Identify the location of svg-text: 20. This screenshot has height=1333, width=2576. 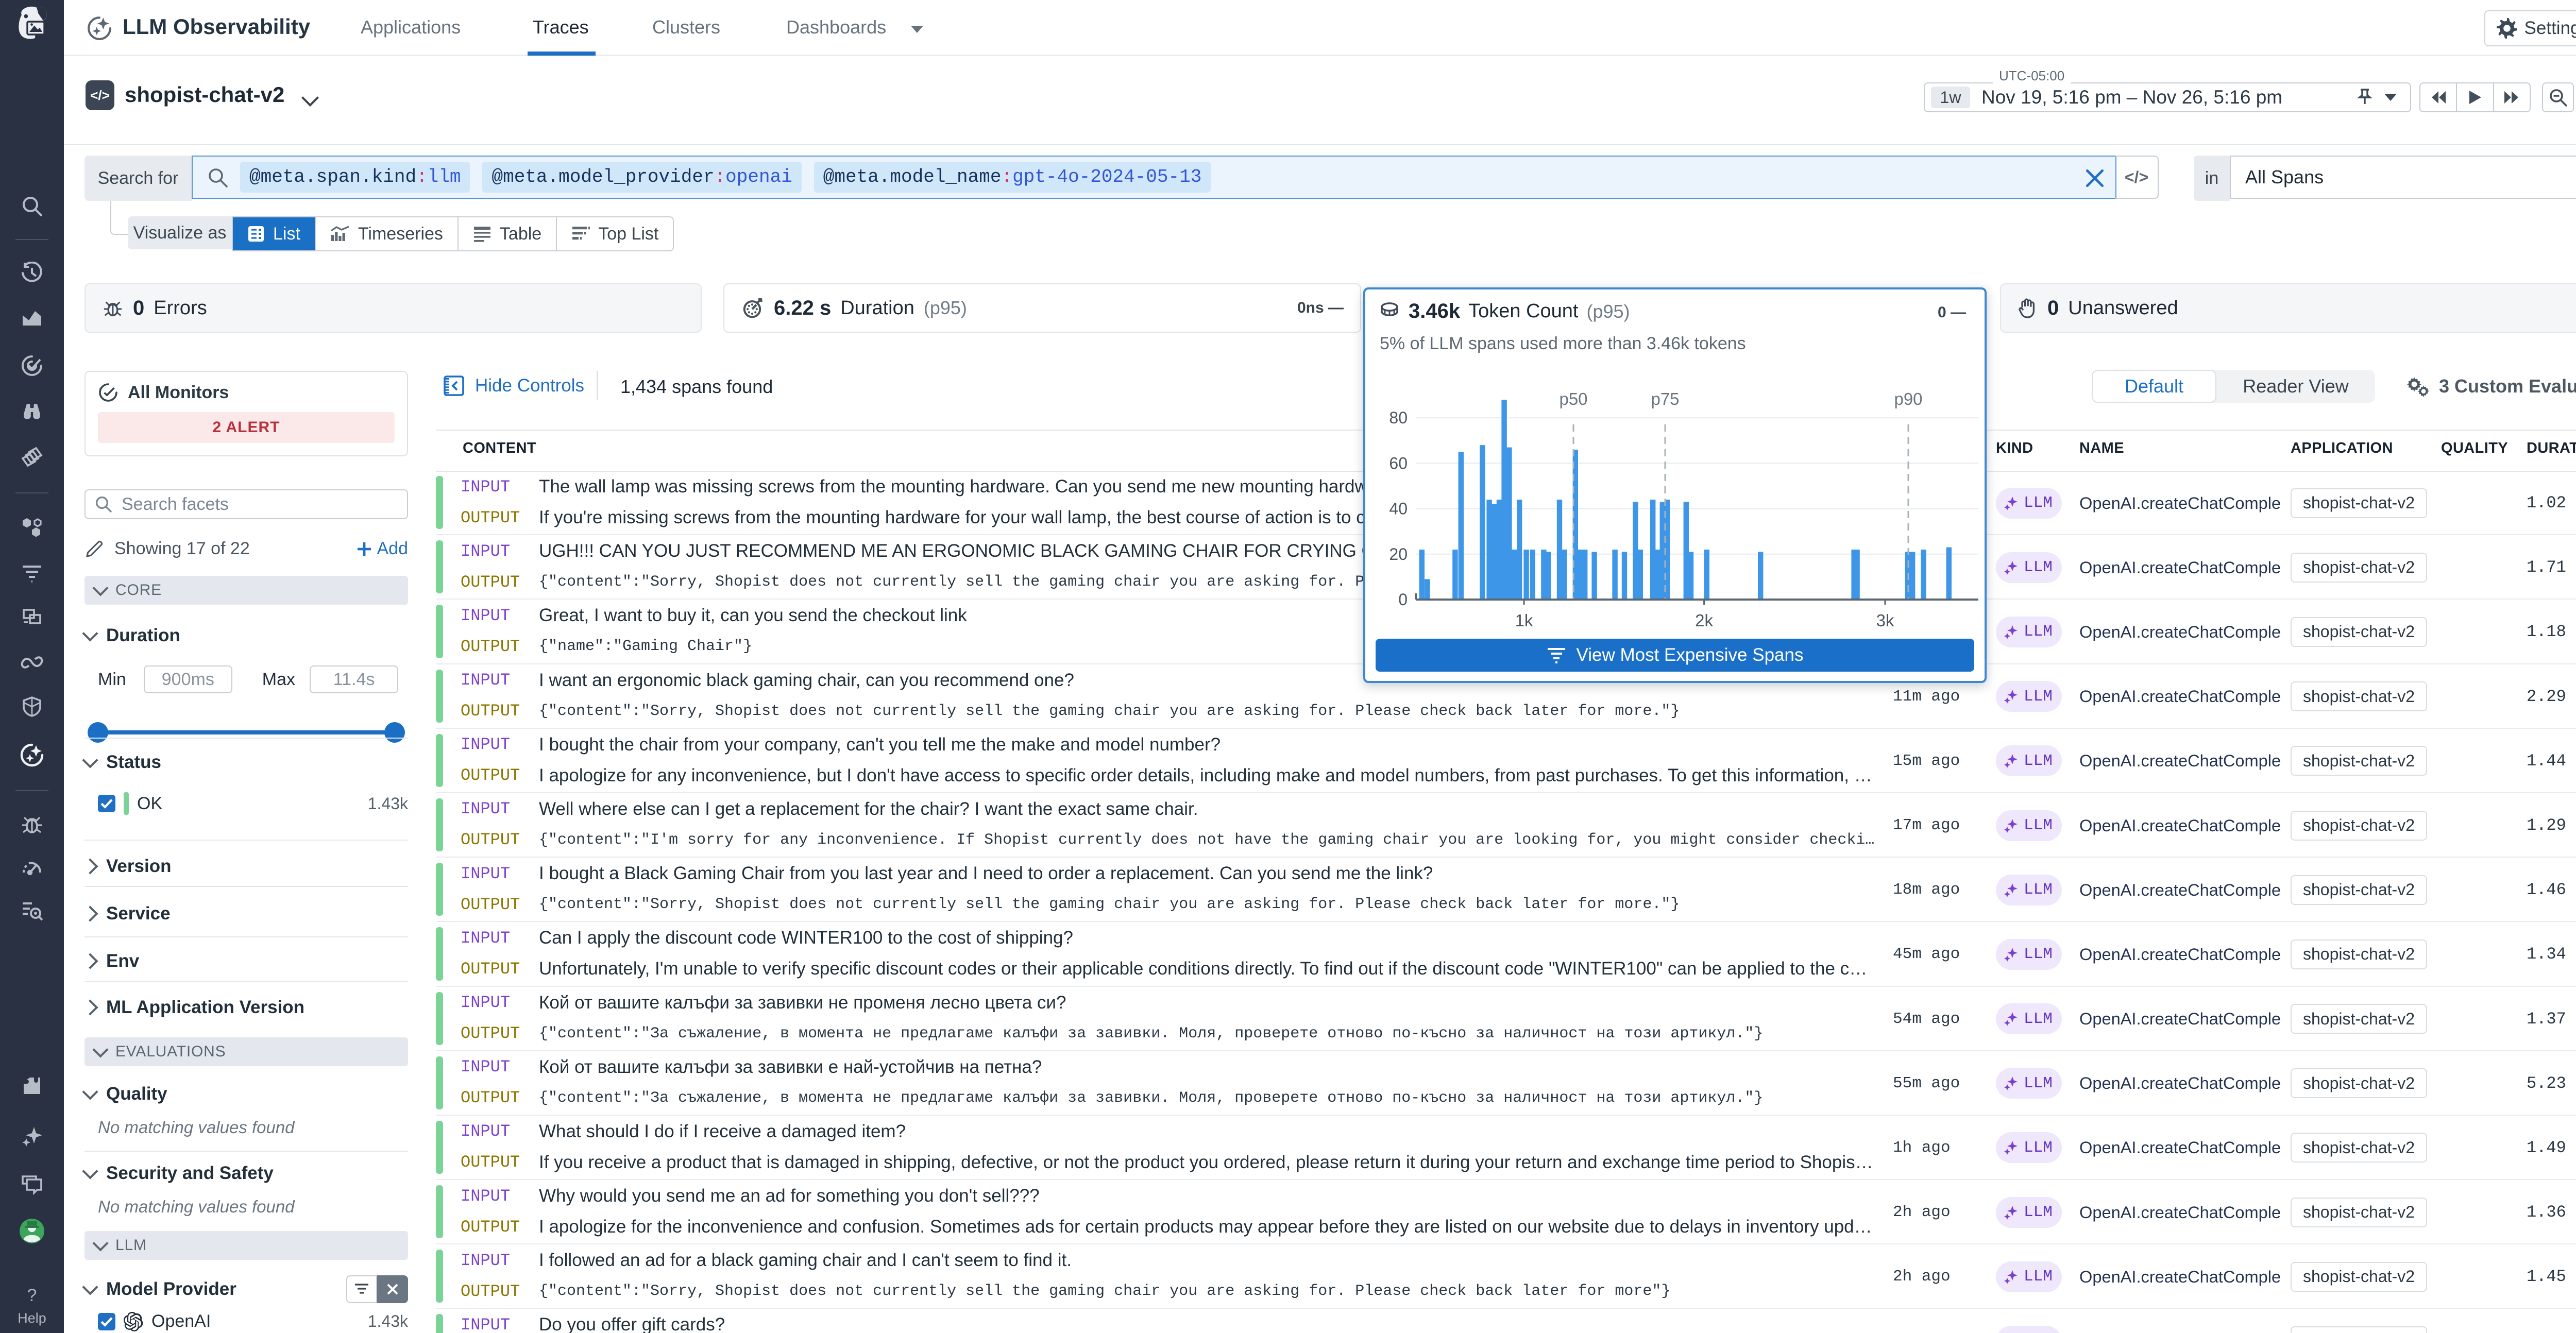
(1398, 554).